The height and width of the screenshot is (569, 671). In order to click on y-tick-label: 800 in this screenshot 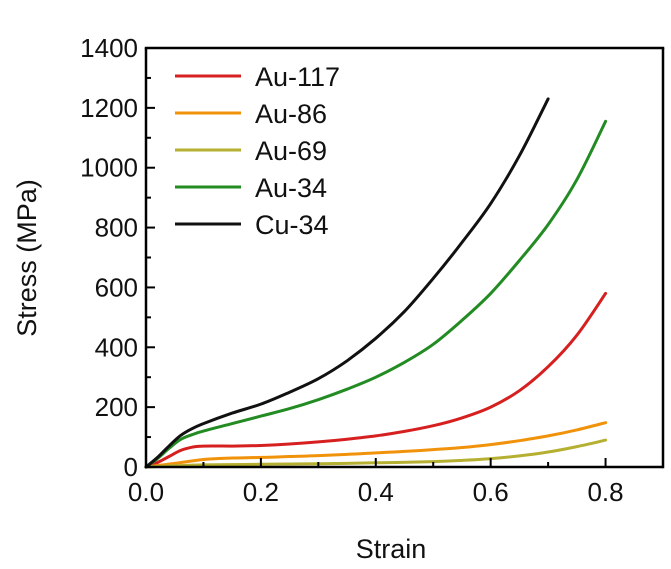, I will do `click(116, 228)`.